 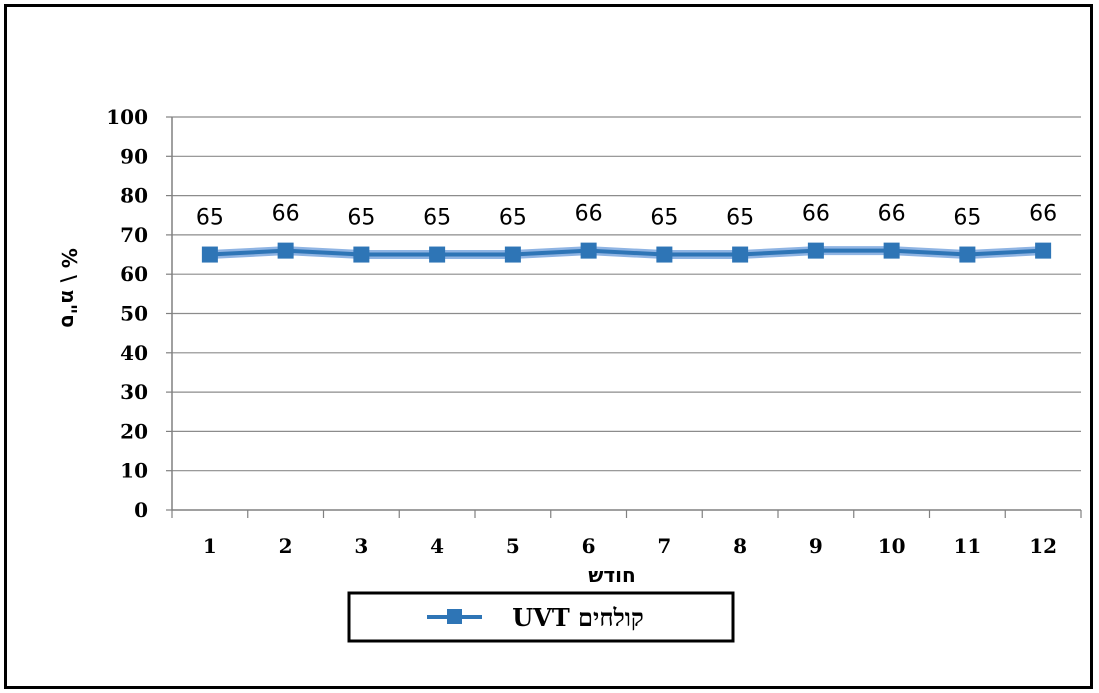 I want to click on x-axis-title: חודש, so click(x=612, y=575).